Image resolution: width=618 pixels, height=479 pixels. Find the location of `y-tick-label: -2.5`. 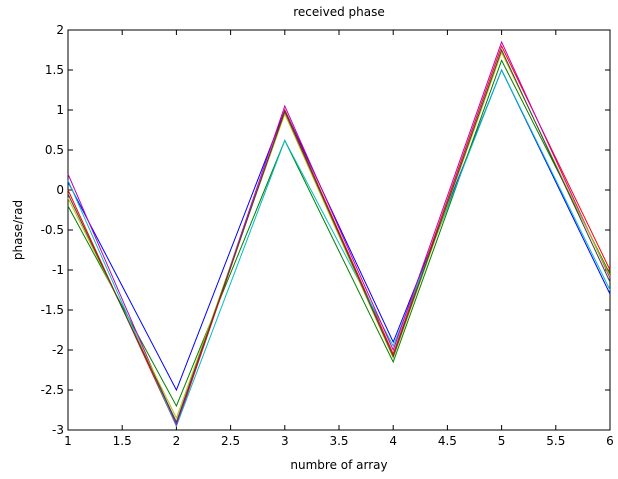

y-tick-label: -2.5 is located at coordinates (52, 390).